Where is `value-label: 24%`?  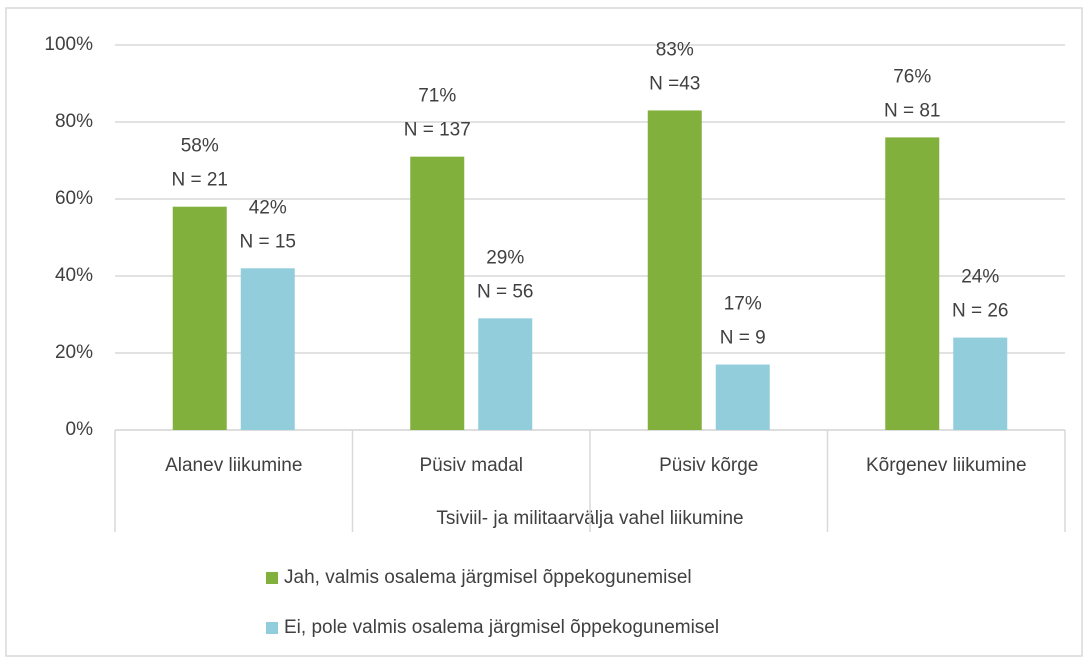
value-label: 24% is located at coordinates (980, 277).